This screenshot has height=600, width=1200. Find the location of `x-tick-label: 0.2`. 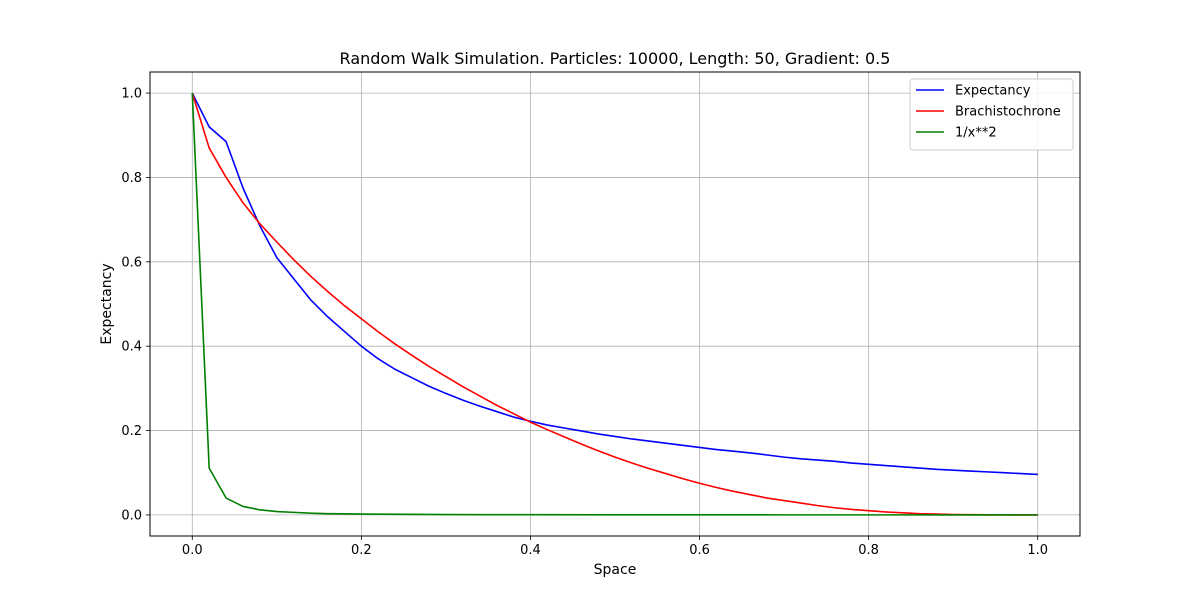

x-tick-label: 0.2 is located at coordinates (361, 550).